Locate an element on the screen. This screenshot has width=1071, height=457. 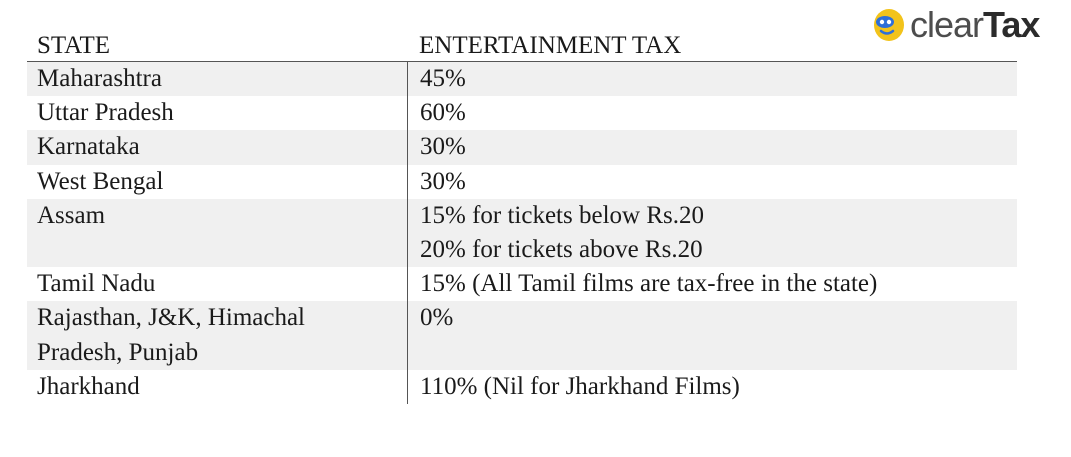
tax-cell: 60% is located at coordinates (712, 113).